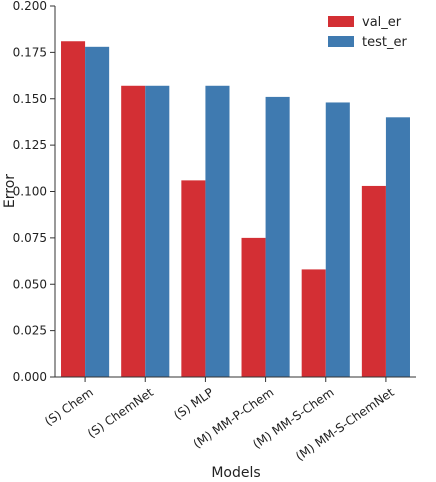 This screenshot has width=436, height=482. What do you see at coordinates (30, 52) in the screenshot?
I see `y-tick-label: 0.175` at bounding box center [30, 52].